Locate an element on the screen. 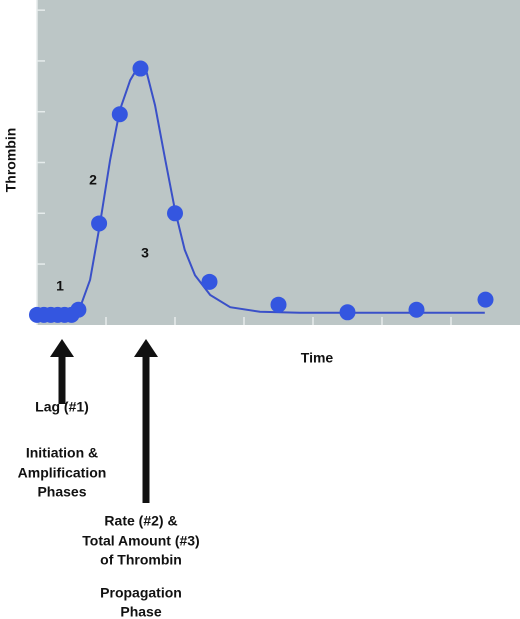 This screenshot has height=619, width=520. annotation: Amplification is located at coordinates (62, 473).